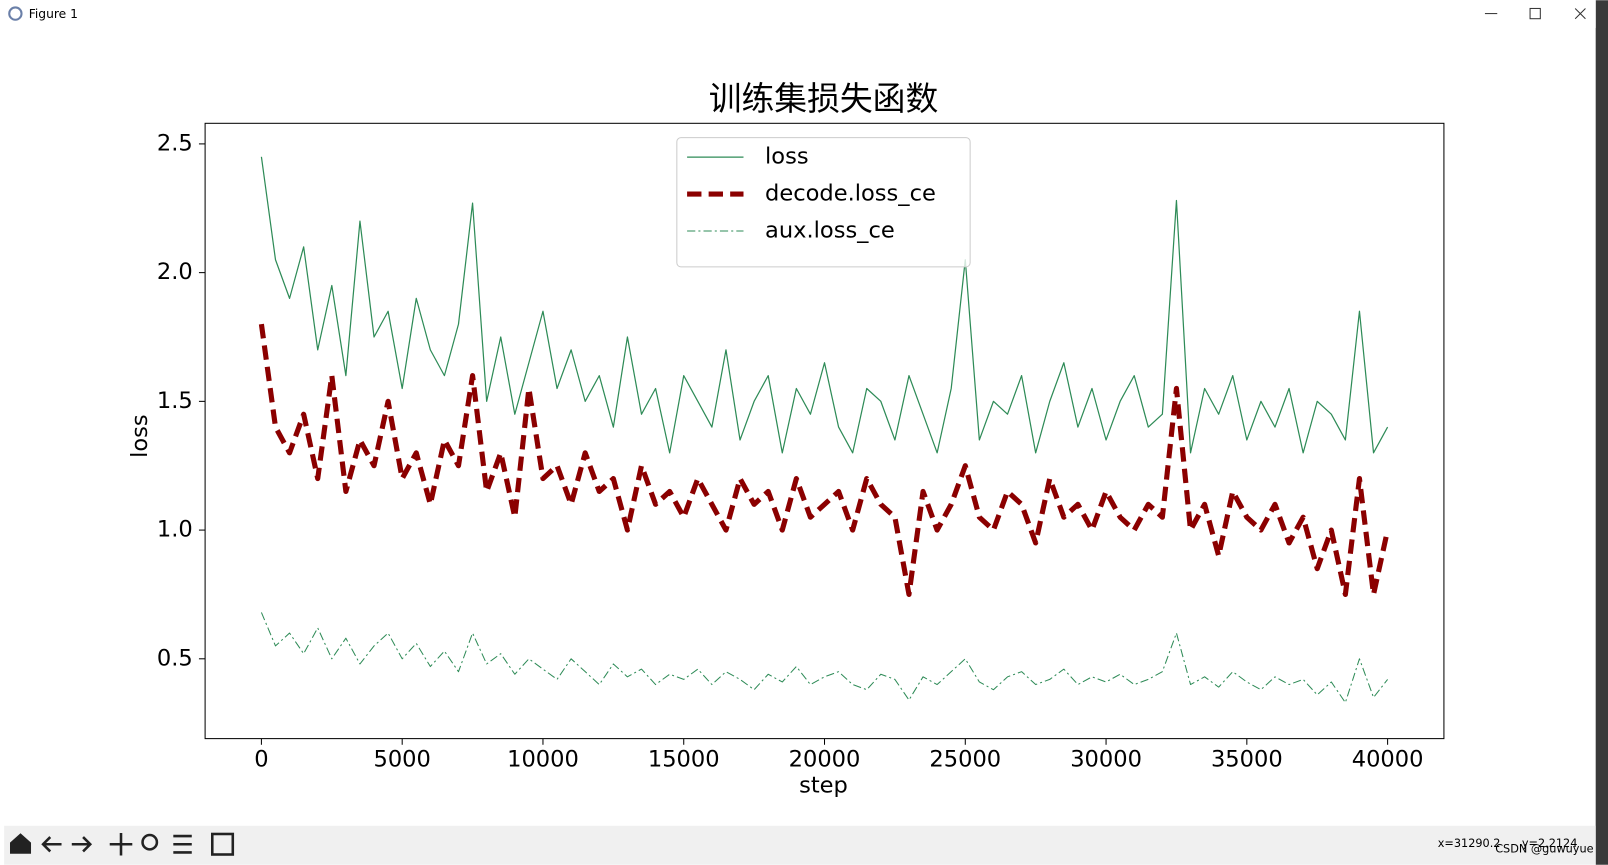 This screenshot has height=865, width=1608. I want to click on chart-title: 训练集损失函数, so click(824, 99).